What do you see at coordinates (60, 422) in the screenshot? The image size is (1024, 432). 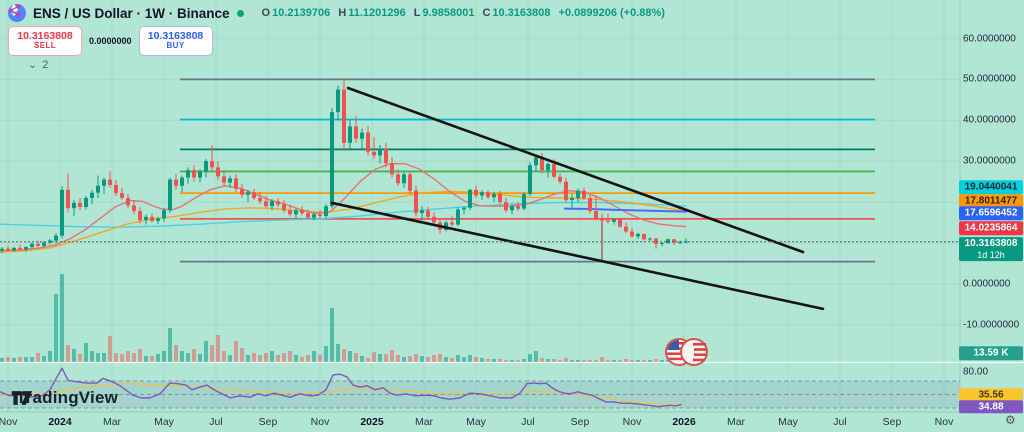 I see `time-axis-year-label: 2024` at bounding box center [60, 422].